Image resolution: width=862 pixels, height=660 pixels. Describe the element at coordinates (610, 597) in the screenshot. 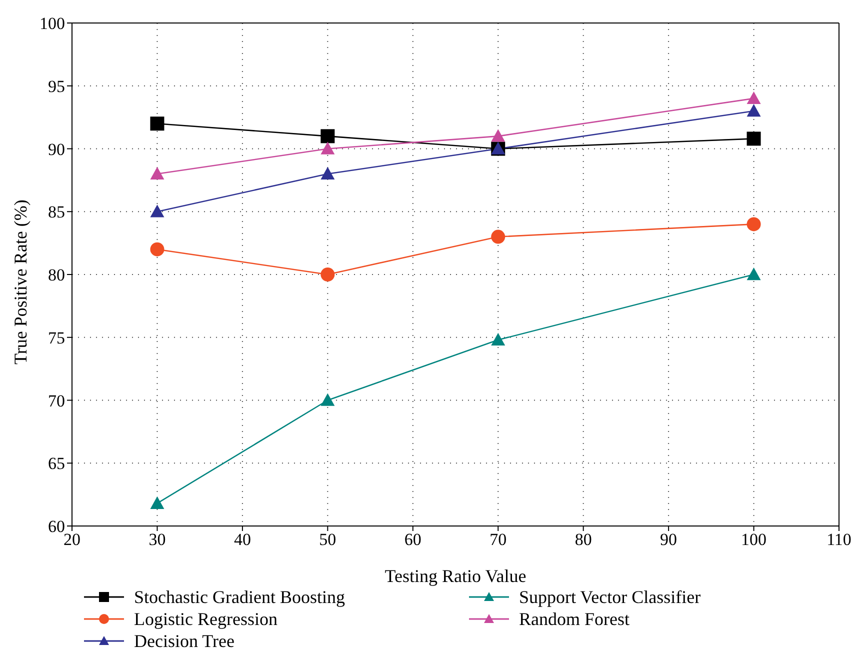

I see `legend-label: Support Vector Classifier` at that location.